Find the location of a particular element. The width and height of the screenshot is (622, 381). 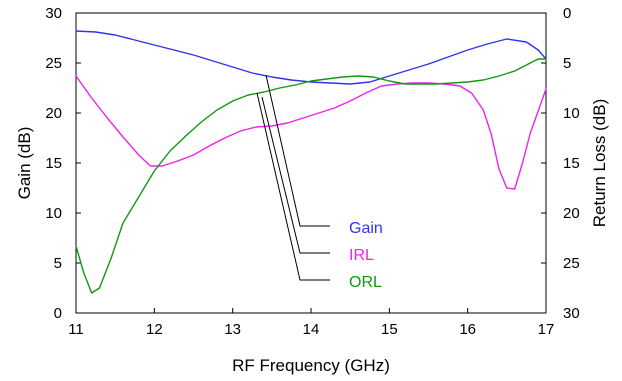

left-tick-label: 5 is located at coordinates (58, 263).